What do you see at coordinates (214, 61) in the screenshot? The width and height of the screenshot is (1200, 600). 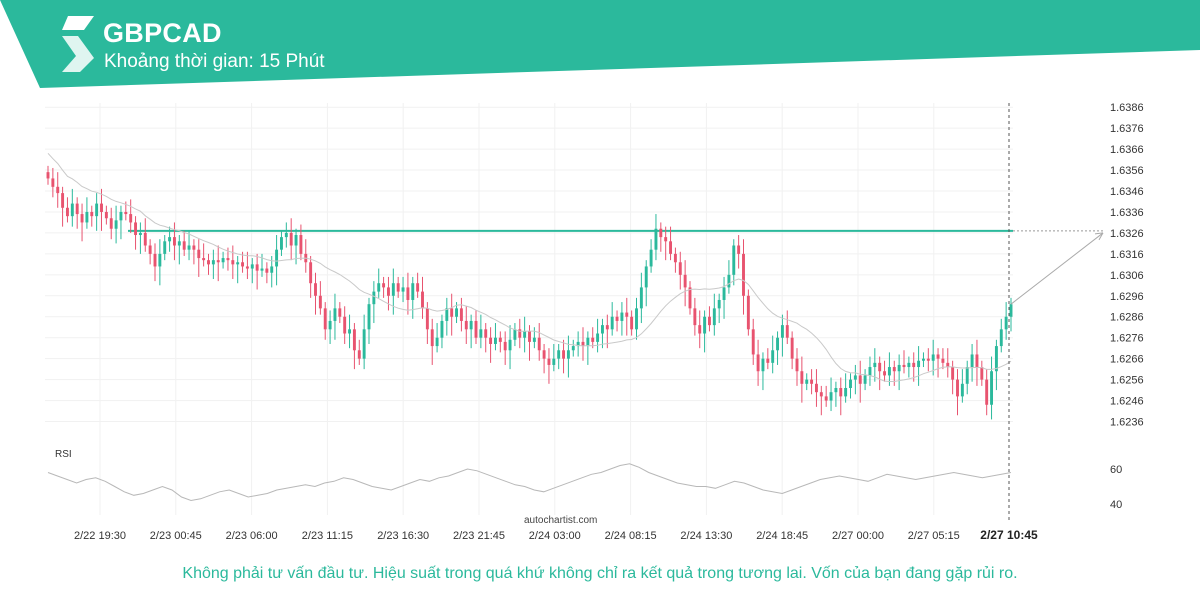 I see `interval-label: Khoảng thời gian: 15 Phút` at bounding box center [214, 61].